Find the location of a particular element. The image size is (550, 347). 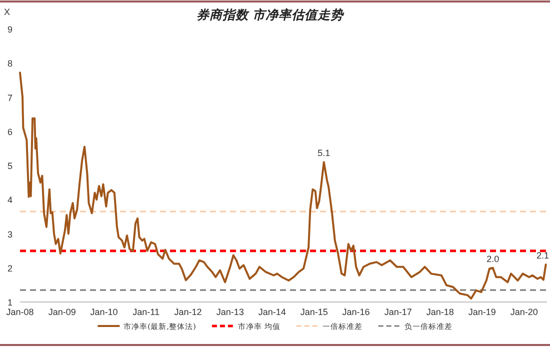

x-tick-label: Jan-08 is located at coordinates (20, 312).